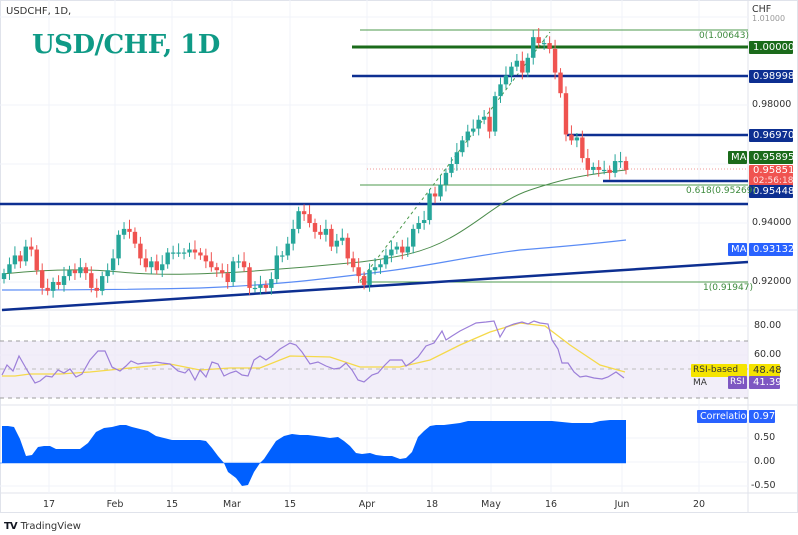 The image size is (798, 535). What do you see at coordinates (771, 47) in the screenshot?
I see `level-tag: 1.00000` at bounding box center [771, 47].